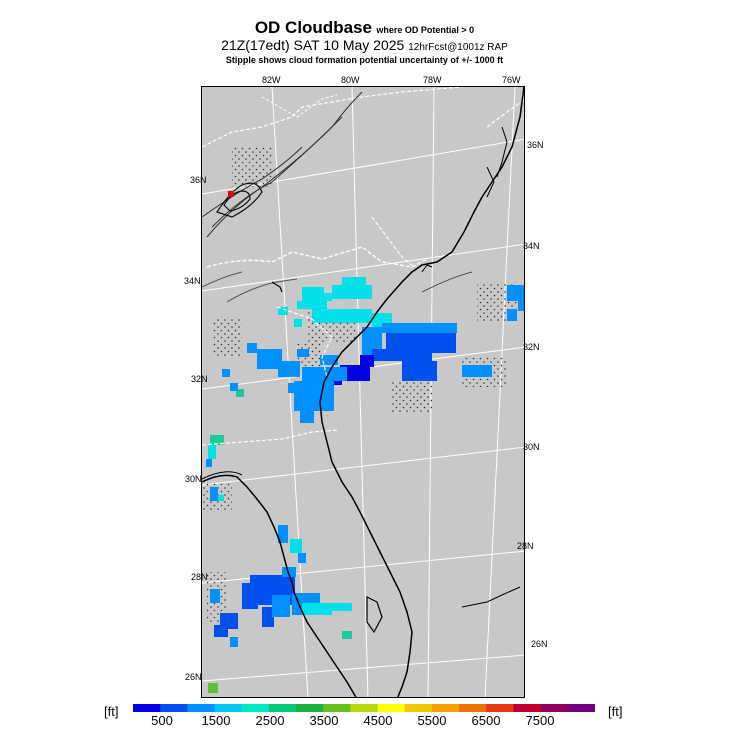  I want to click on legend-label-3500: 3500, so click(324, 720).